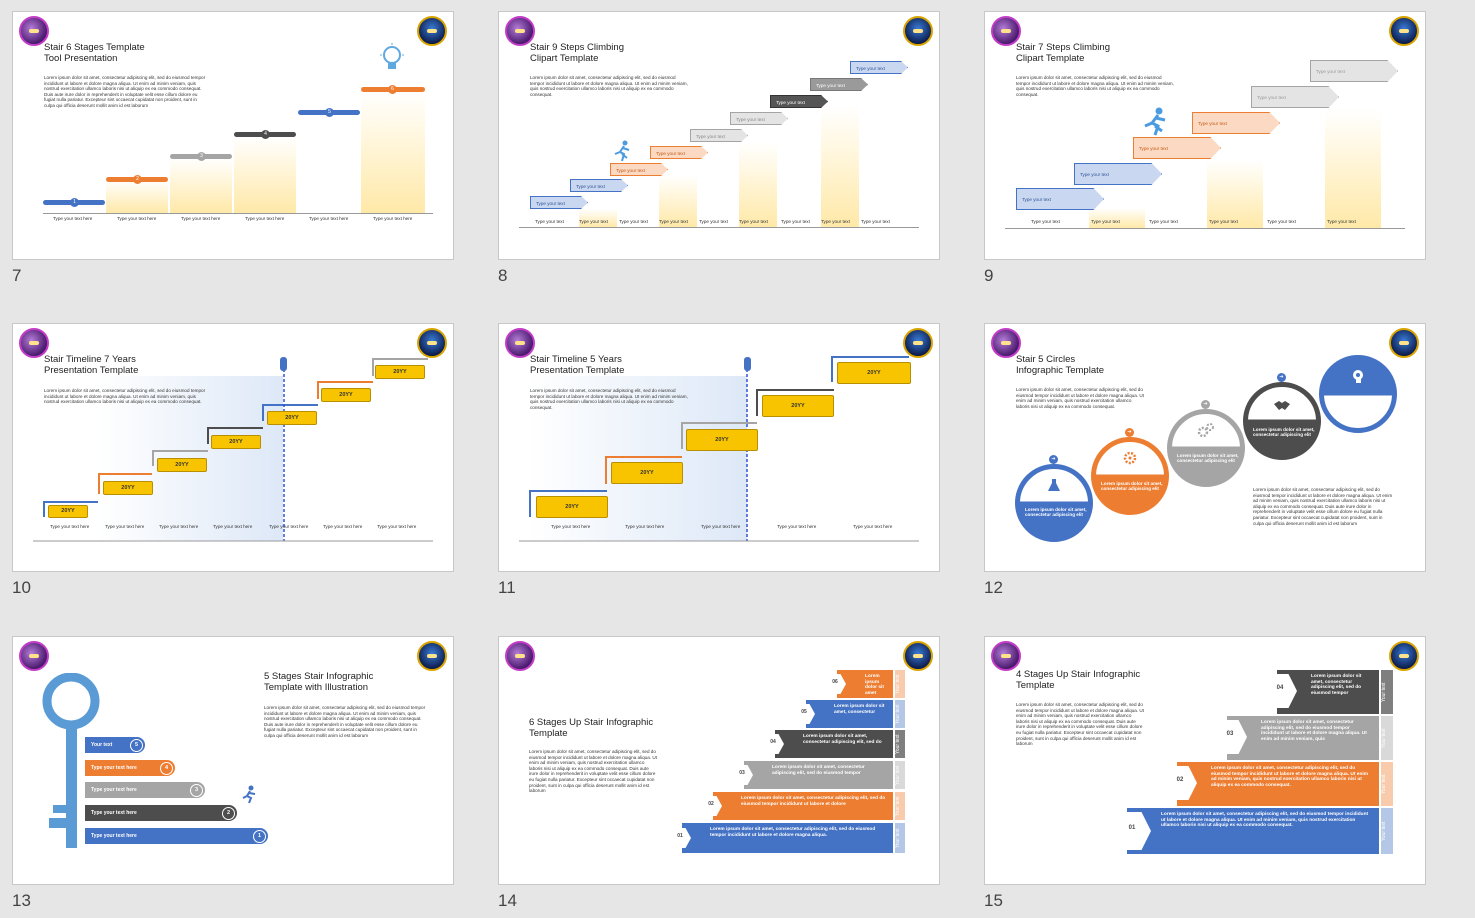 Image resolution: width=1475 pixels, height=918 pixels. What do you see at coordinates (161, 813) in the screenshot?
I see `key-stage-2: Type your text here 2` at bounding box center [161, 813].